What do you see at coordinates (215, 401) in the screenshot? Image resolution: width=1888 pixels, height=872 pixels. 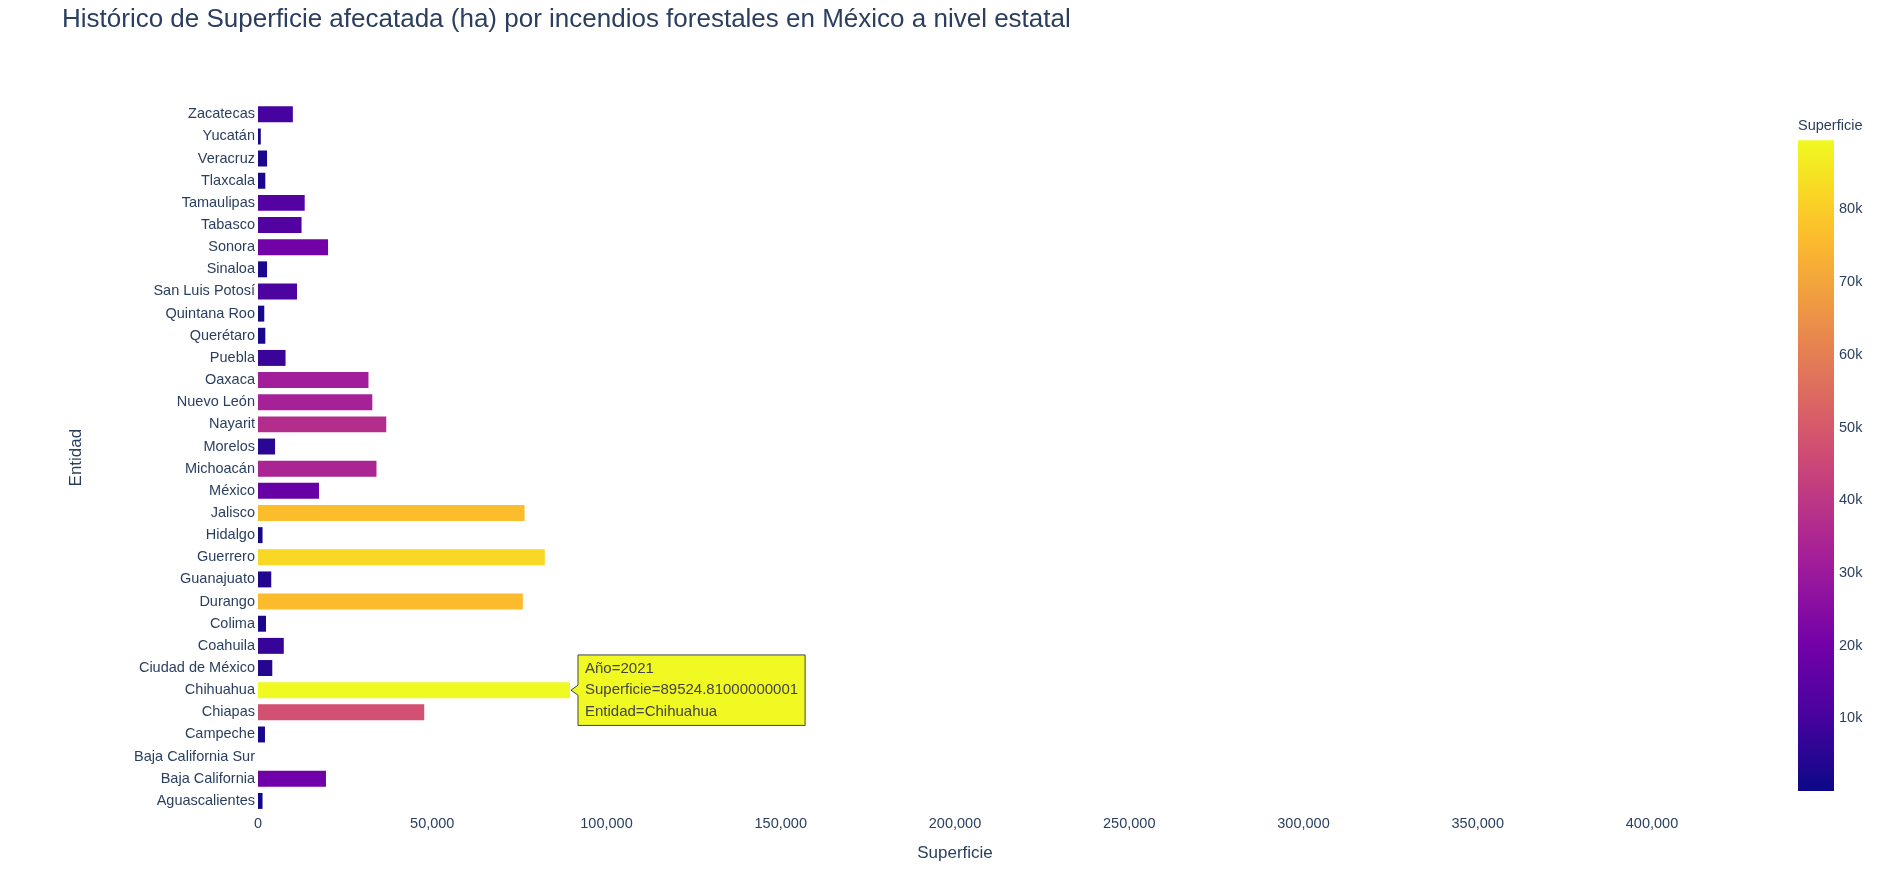 I see `y-tick-label: Nuevo León` at bounding box center [215, 401].